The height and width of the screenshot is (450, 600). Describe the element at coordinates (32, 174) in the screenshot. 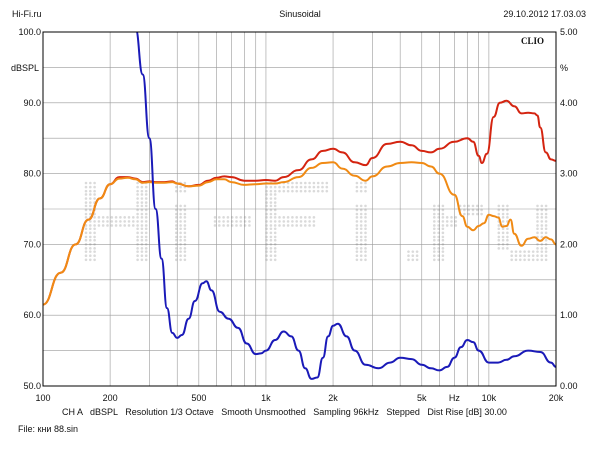

I see `left-tick-label: 80.0` at that location.